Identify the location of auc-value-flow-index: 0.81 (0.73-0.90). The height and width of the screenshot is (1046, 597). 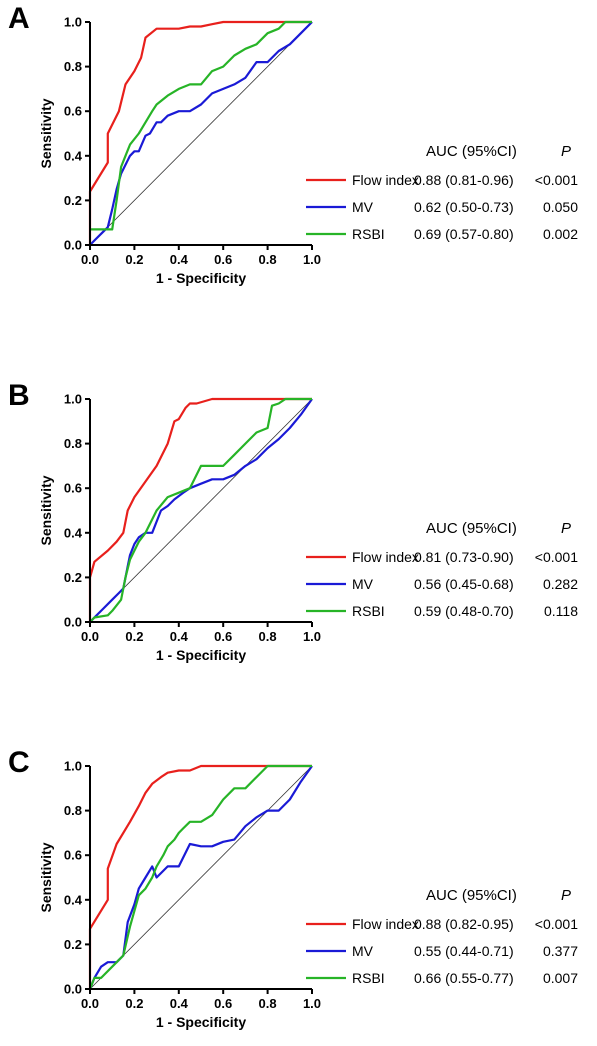
(464, 557).